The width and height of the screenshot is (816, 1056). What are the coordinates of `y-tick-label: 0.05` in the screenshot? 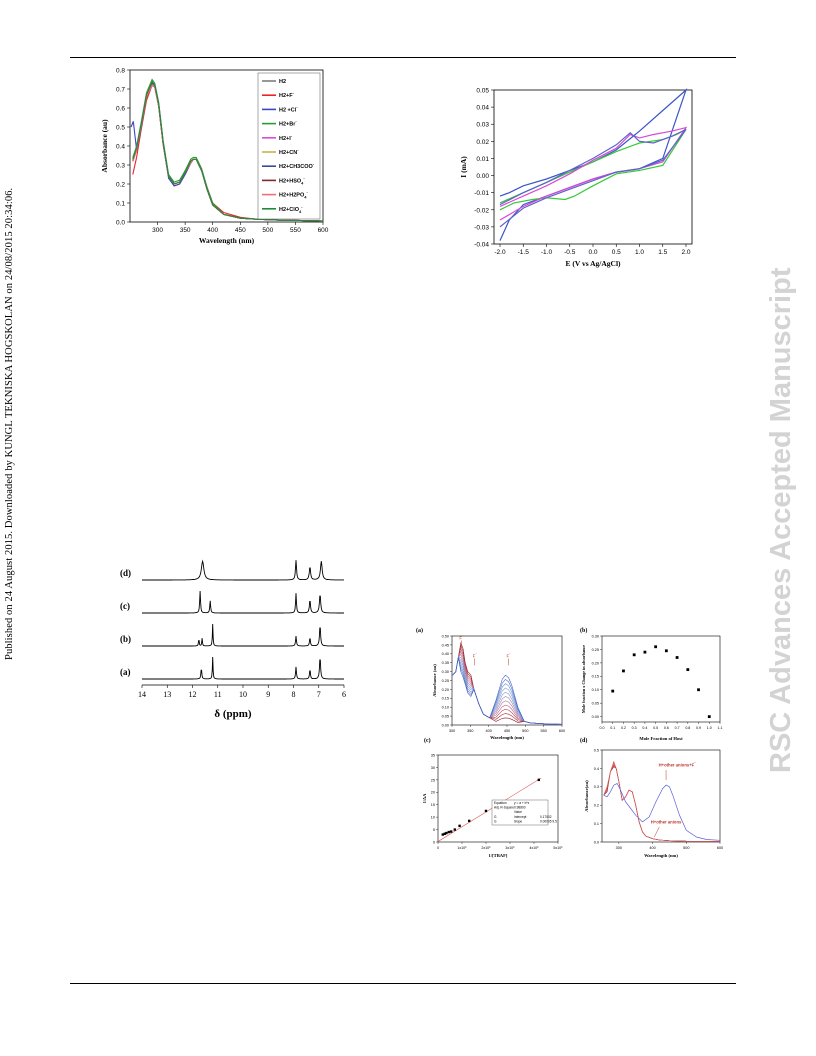 It's located at (482, 91).